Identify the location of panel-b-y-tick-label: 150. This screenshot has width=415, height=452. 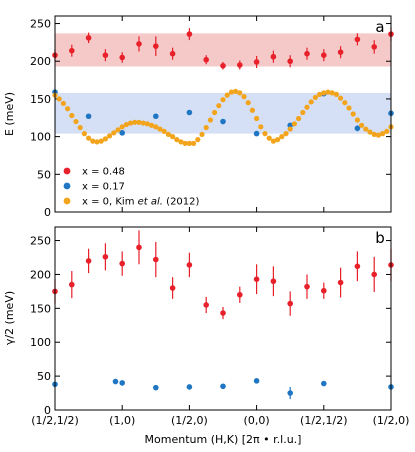
(40, 308).